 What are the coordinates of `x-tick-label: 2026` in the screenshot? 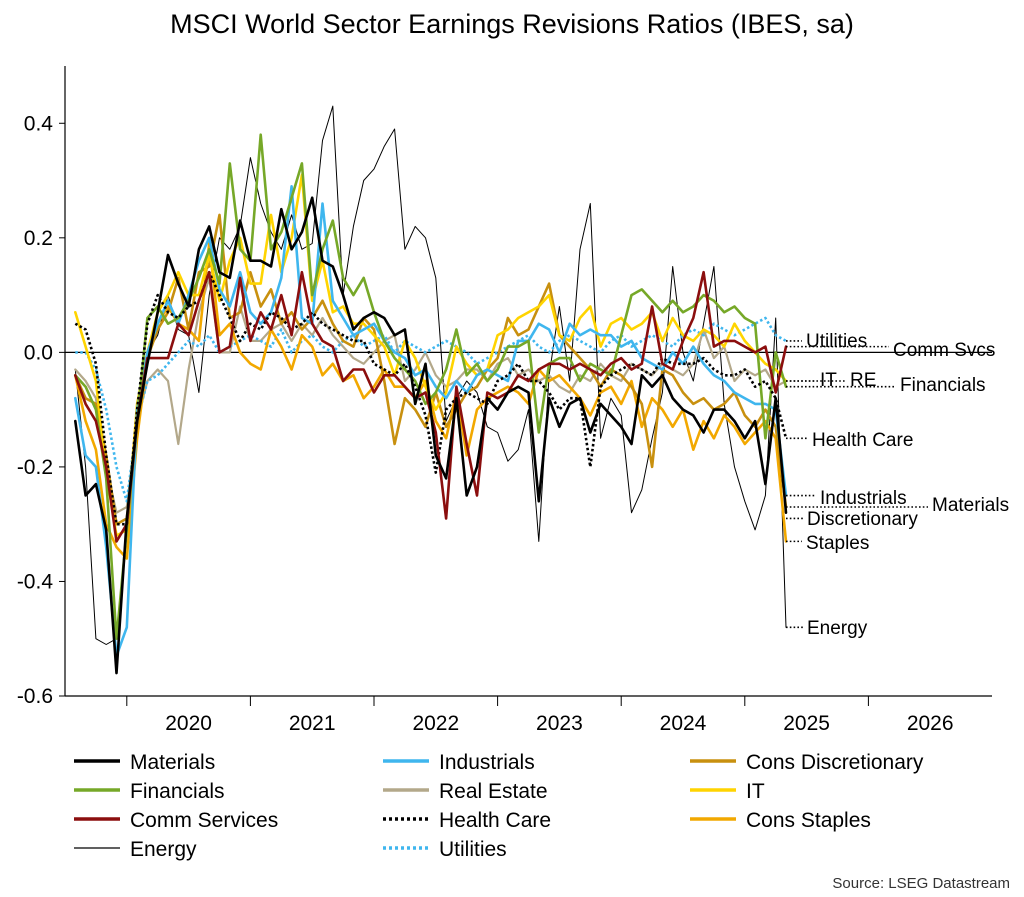 It's located at (930, 723).